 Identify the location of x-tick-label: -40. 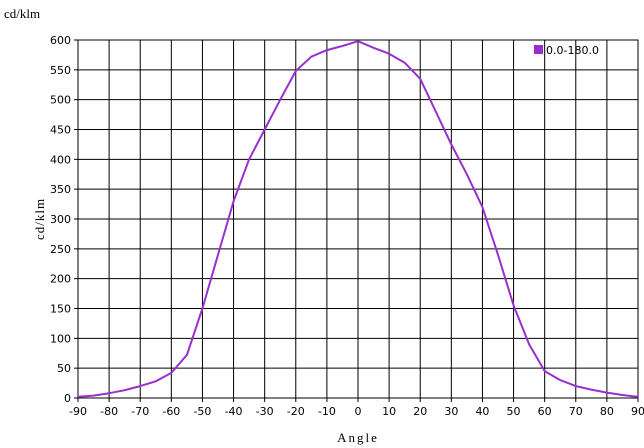
(234, 411).